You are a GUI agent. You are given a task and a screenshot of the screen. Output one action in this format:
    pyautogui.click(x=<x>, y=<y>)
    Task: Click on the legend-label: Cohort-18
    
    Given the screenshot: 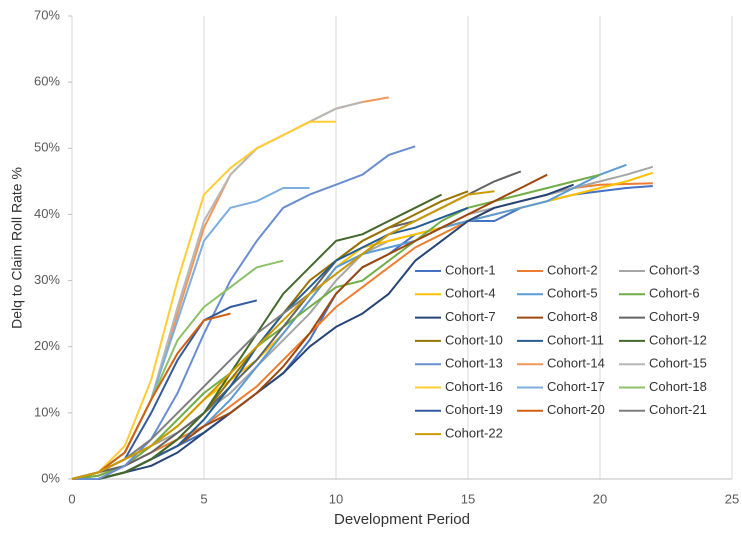 What is the action you would take?
    pyautogui.click(x=678, y=386)
    